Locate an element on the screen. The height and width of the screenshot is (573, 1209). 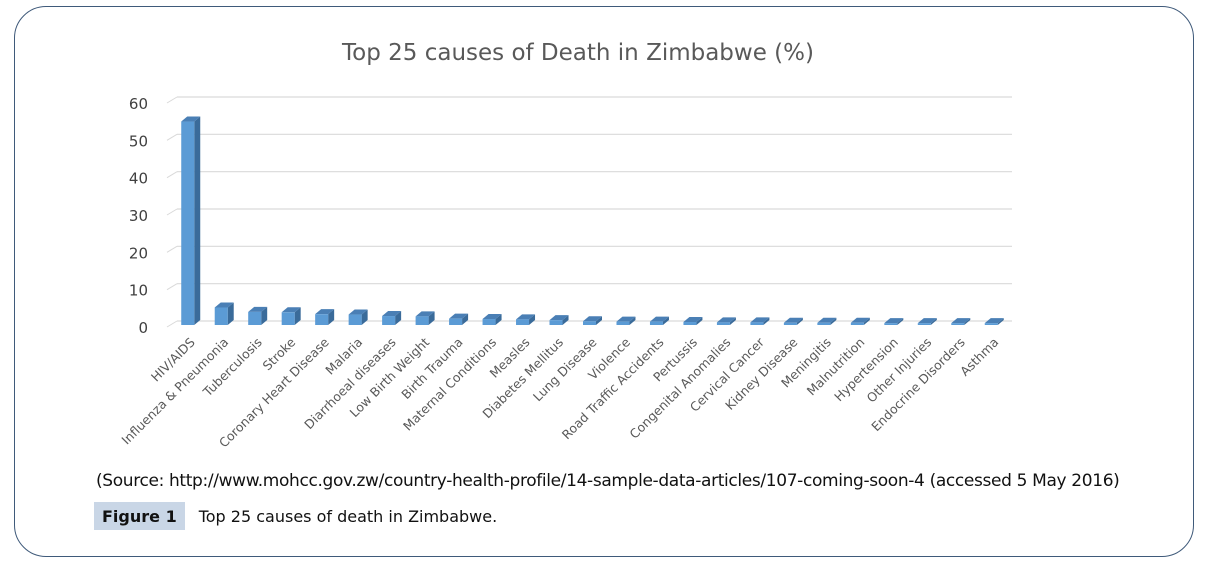
y-axis-ticks: 0 10 20 30 40 50 60 is located at coordinates (138, 216).